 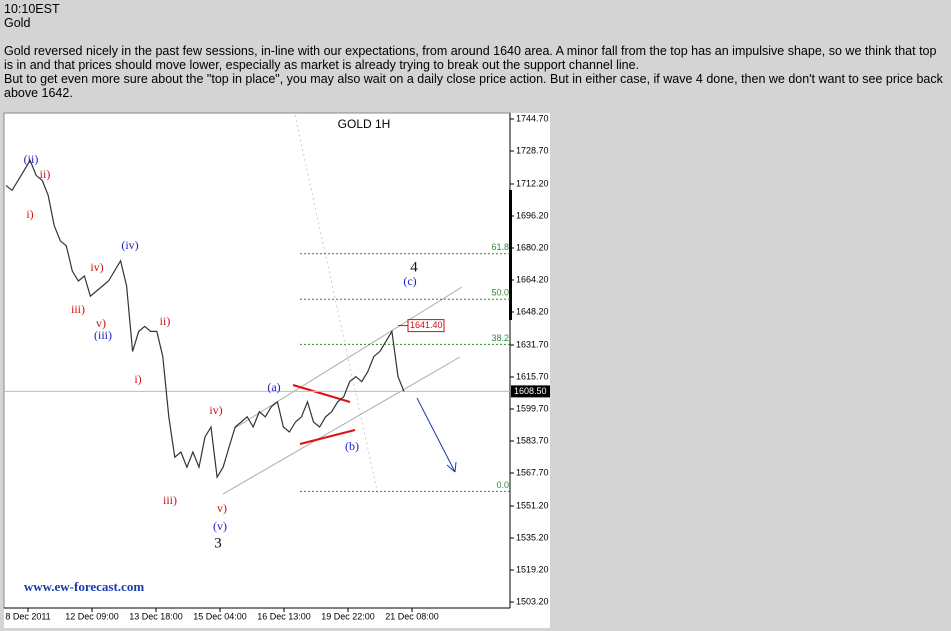 What do you see at coordinates (500, 293) in the screenshot?
I see `fib-label: 50.0` at bounding box center [500, 293].